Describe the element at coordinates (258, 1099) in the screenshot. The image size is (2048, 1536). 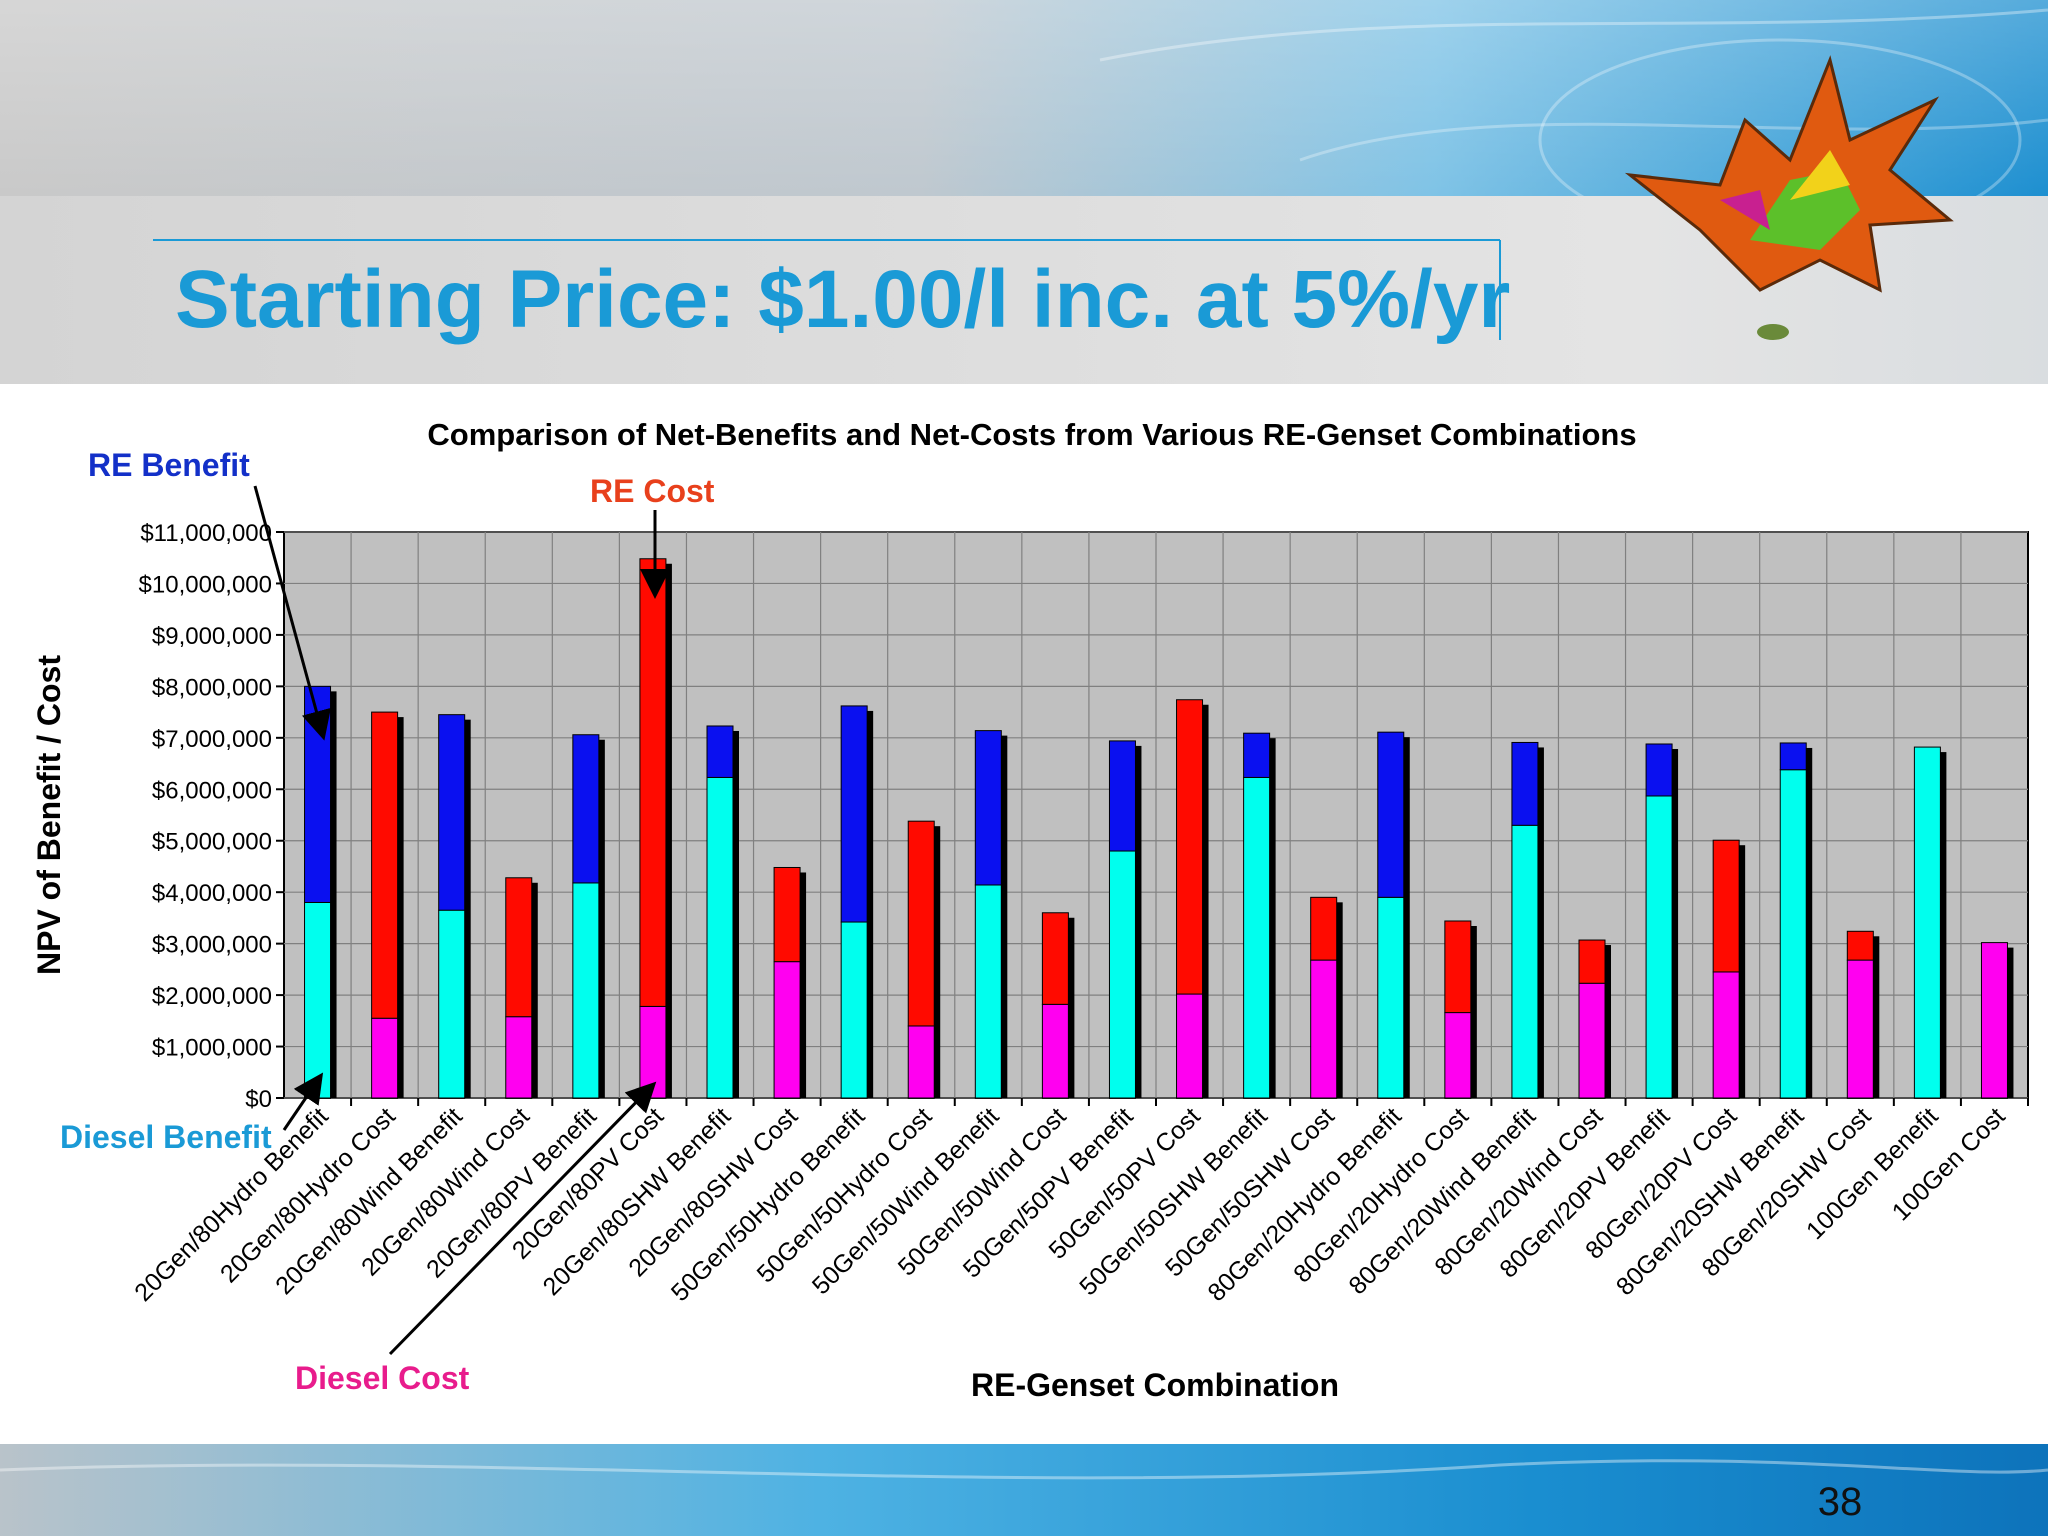
I see `y-tick-label: $0` at that location.